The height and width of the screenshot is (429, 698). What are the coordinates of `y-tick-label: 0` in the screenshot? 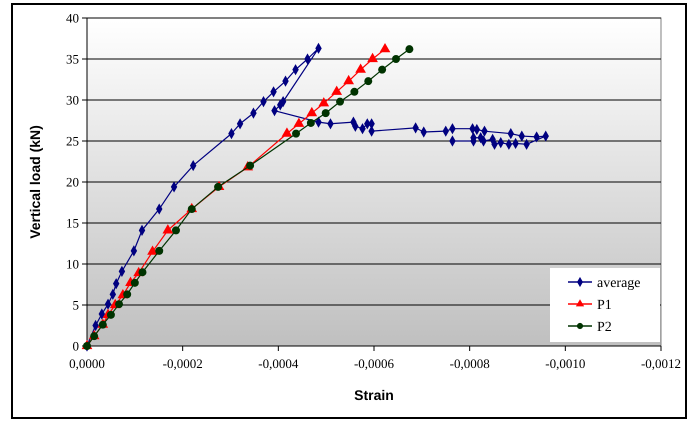 It's located at (75, 346).